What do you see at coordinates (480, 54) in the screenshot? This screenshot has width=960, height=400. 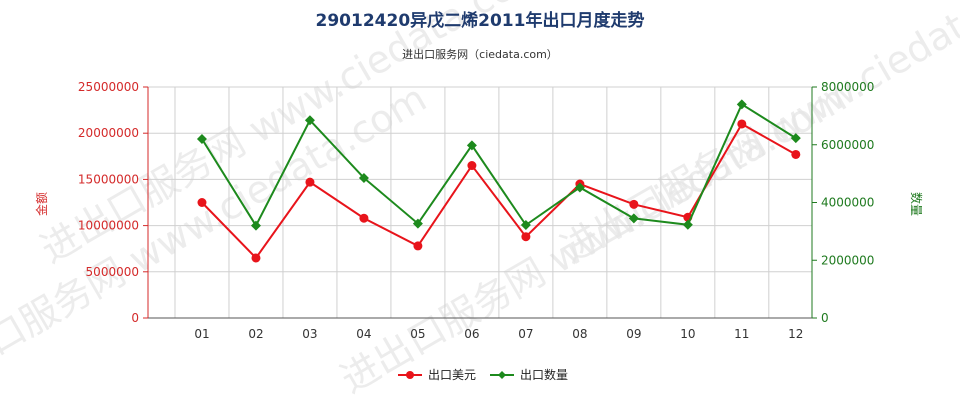 I see `chart-subtitle: 进出口服务网（ciedata.com）` at bounding box center [480, 54].